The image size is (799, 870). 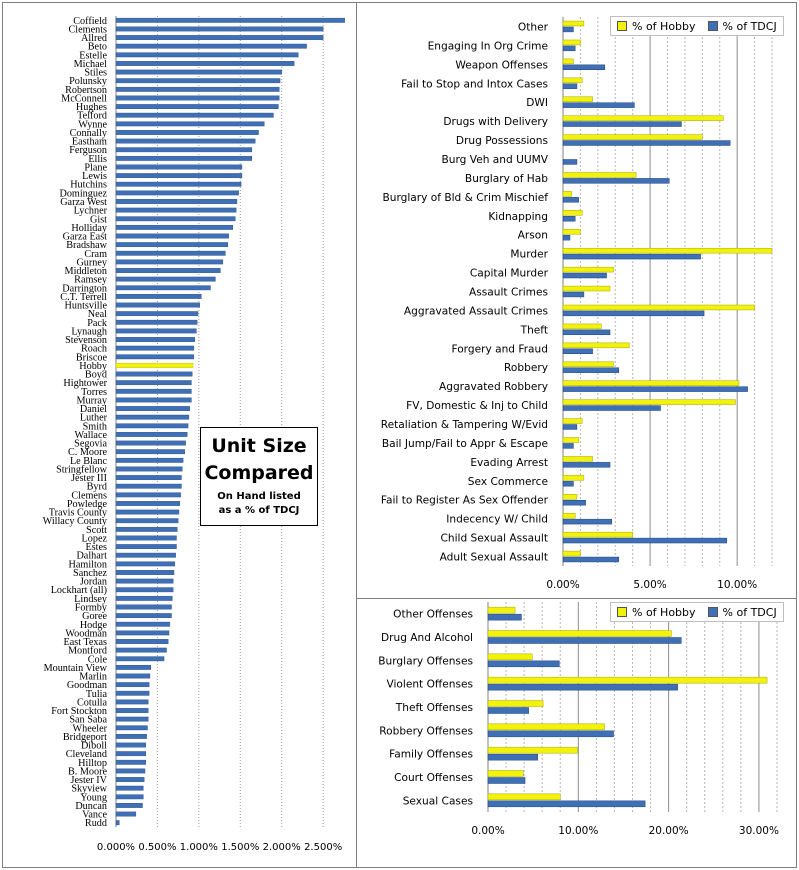 I want to click on category-label-hilltop: Hilltop, so click(x=92, y=763).